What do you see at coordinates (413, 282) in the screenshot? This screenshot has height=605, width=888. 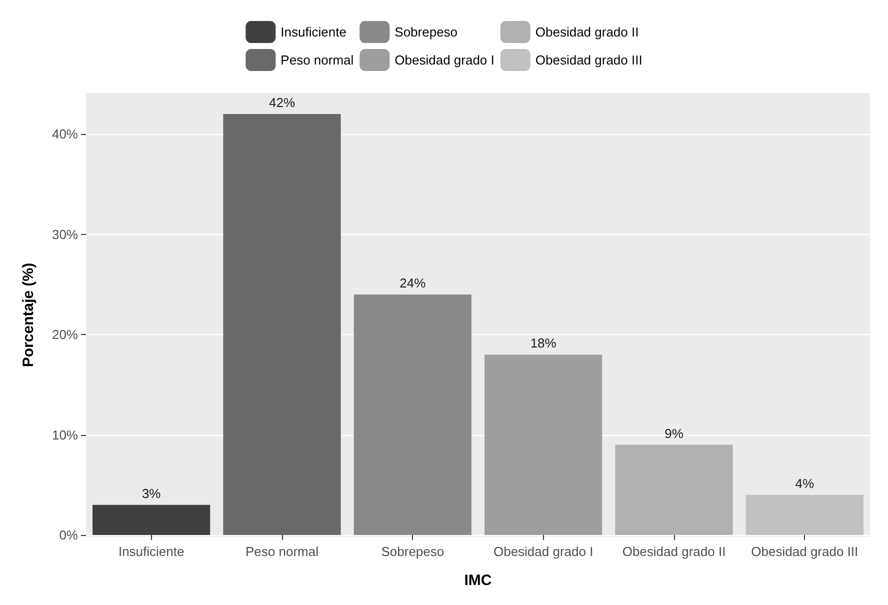 I see `data-label: 24%` at bounding box center [413, 282].